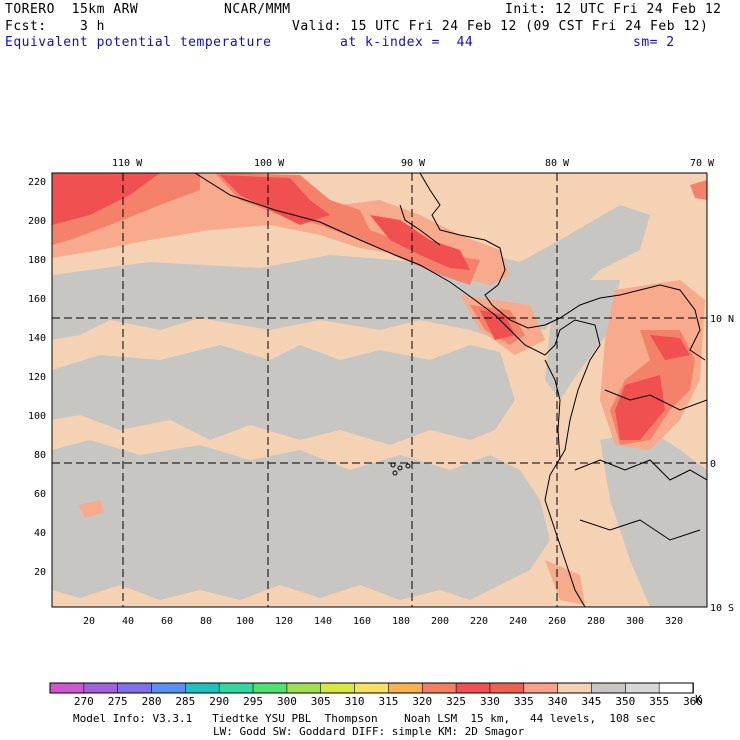 The width and height of the screenshot is (740, 740). Describe the element at coordinates (722, 464) in the screenshot. I see `lat-labels: 10 N 0 10 S` at that location.